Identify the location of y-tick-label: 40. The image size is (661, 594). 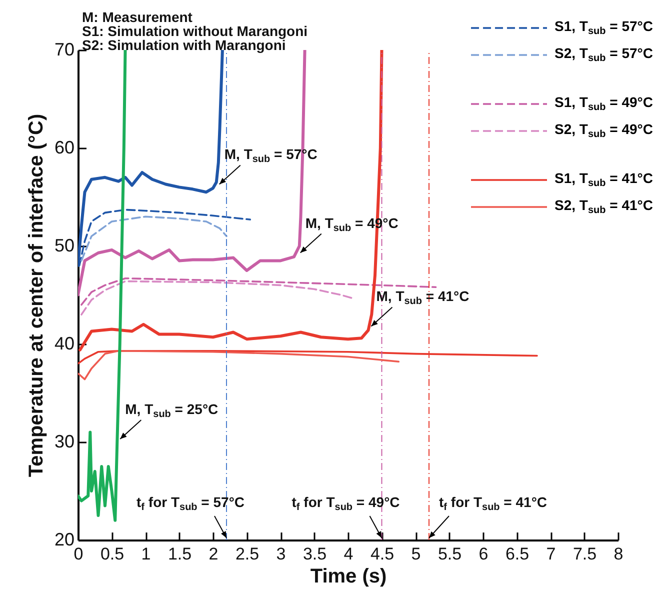
(64, 344).